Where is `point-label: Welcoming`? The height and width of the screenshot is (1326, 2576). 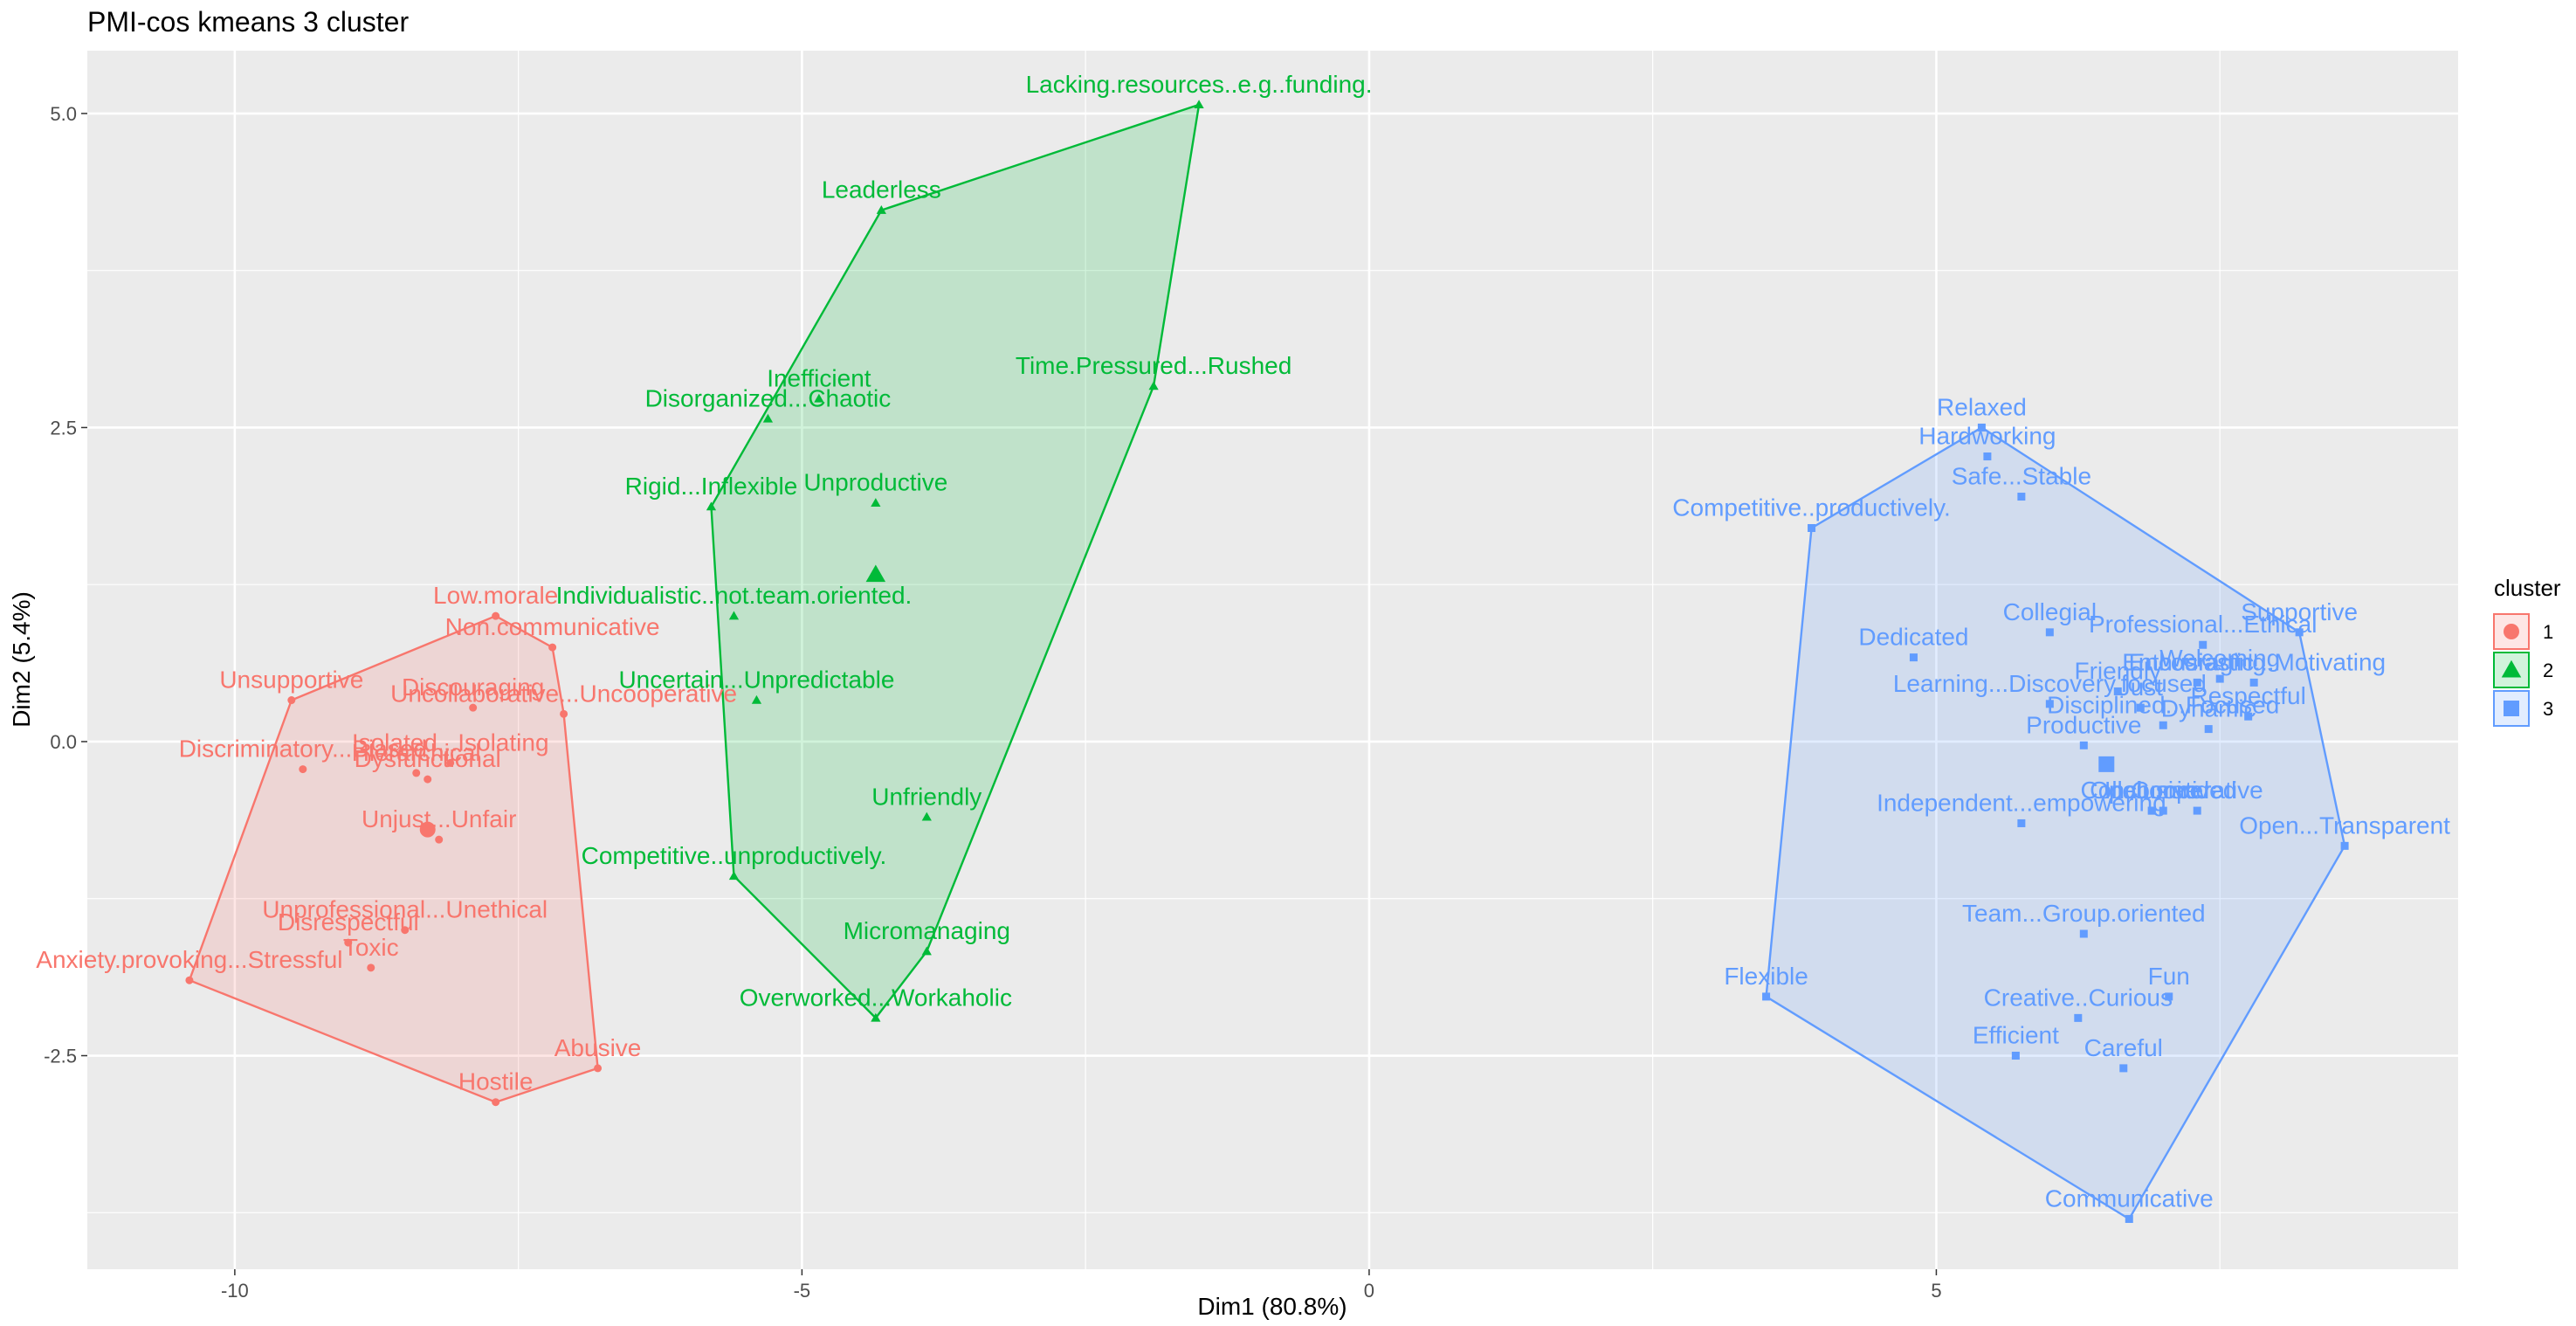
point-label: Welcoming is located at coordinates (2219, 658).